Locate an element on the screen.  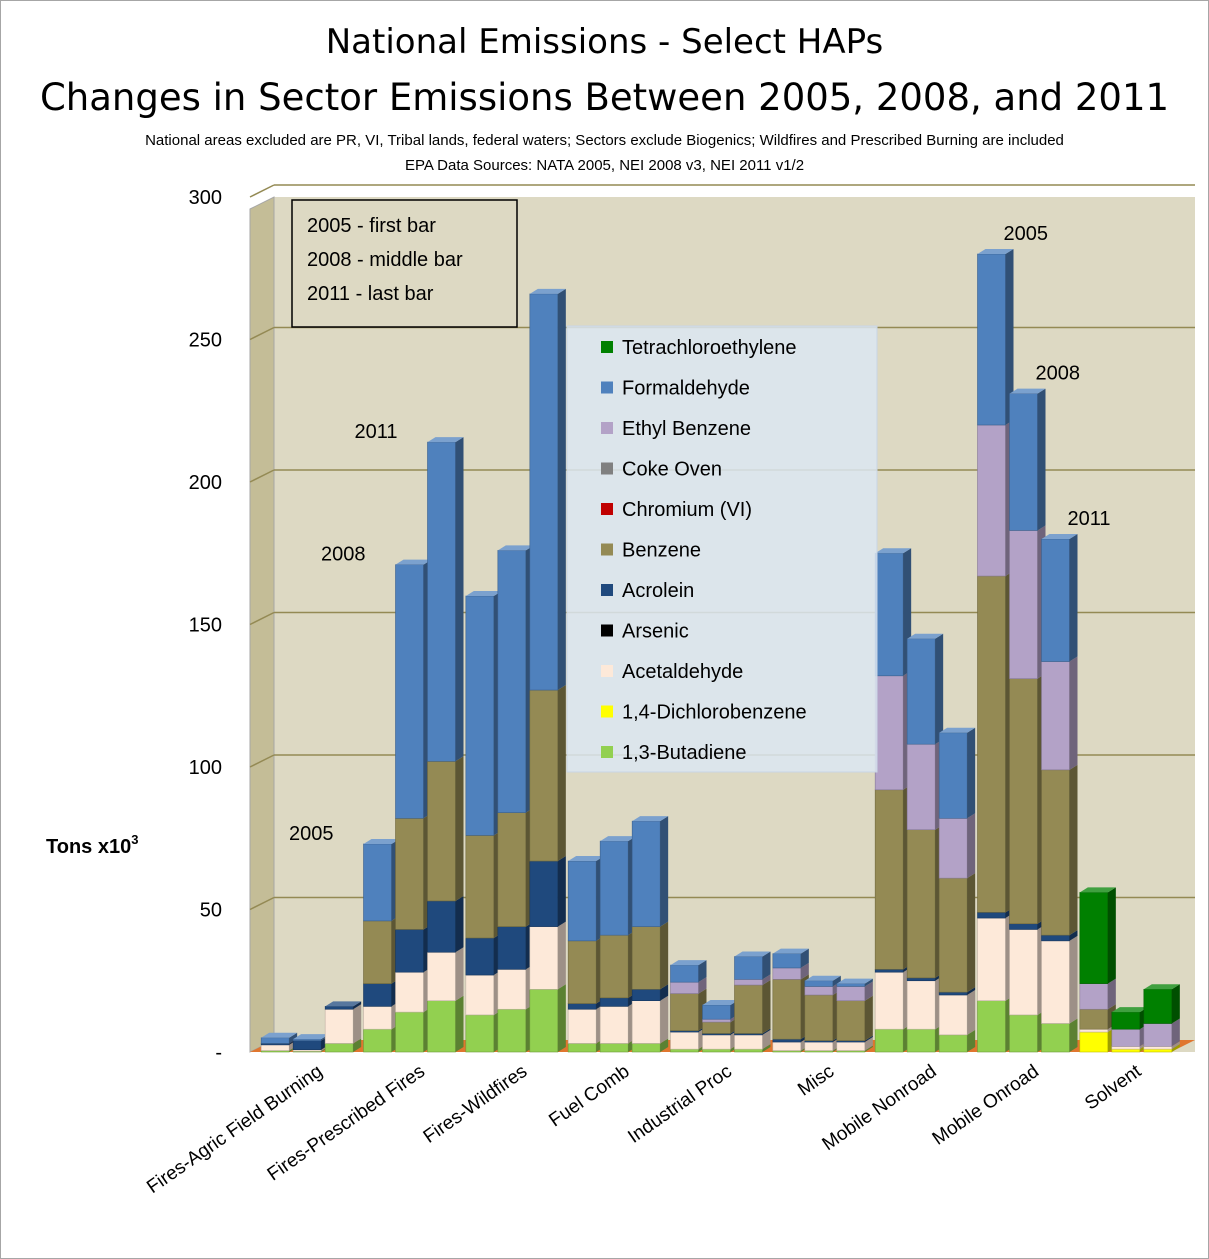
bar-solvent-2011-1-4-dichlorobenzene is located at coordinates (1158, 1050).